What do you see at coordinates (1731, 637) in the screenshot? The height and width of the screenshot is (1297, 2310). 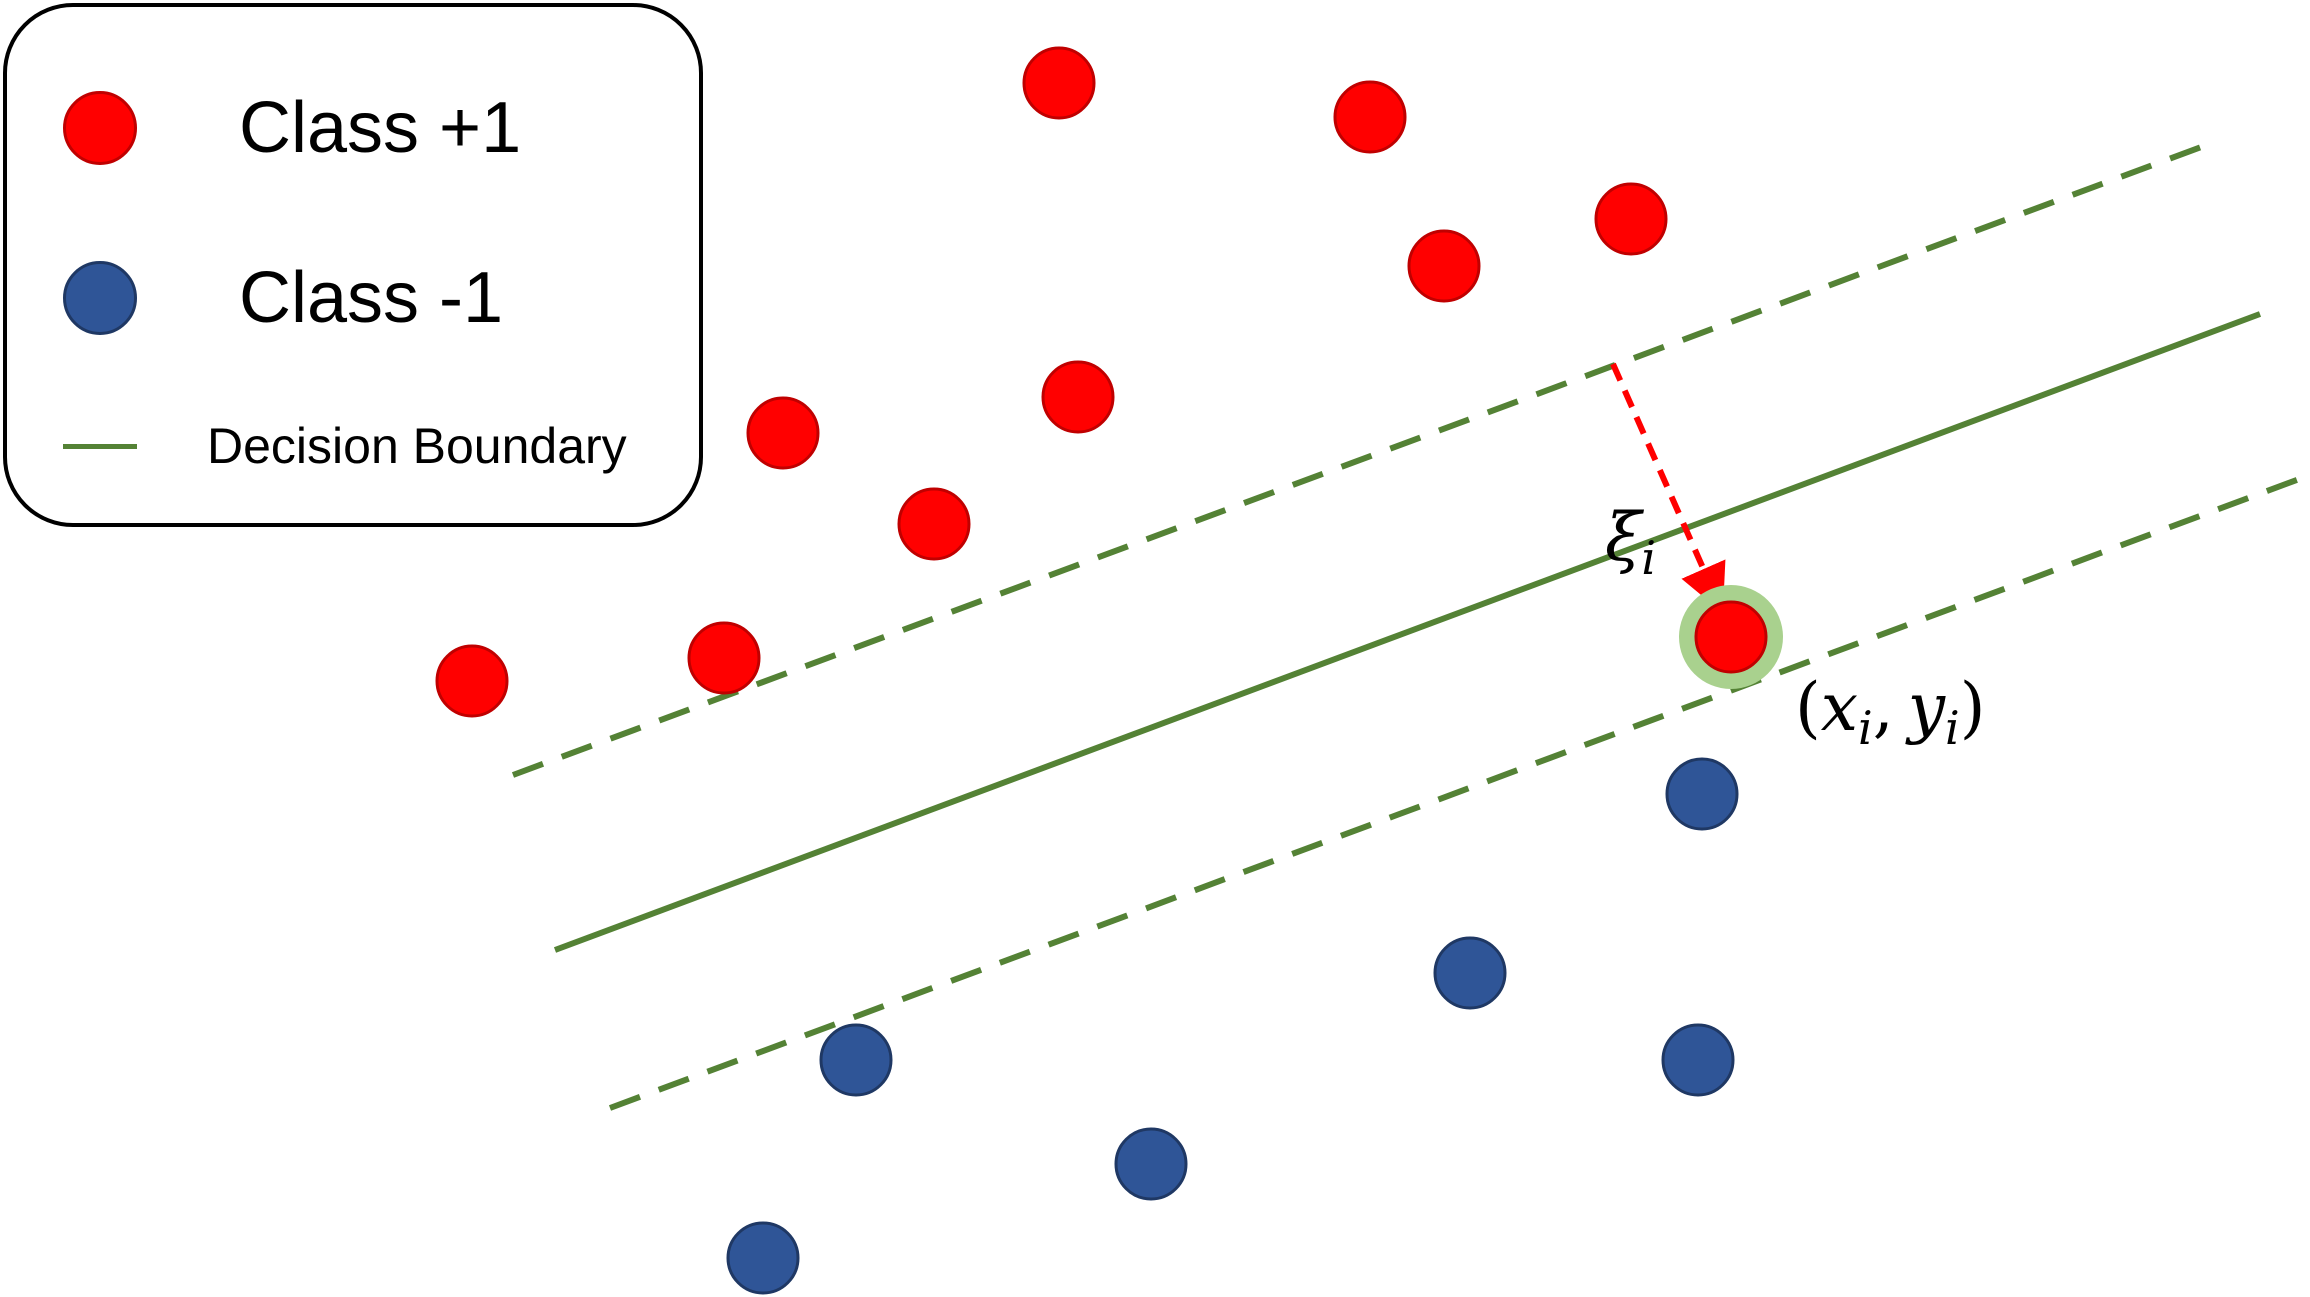 I see `class-pos-point-highlighted` at bounding box center [1731, 637].